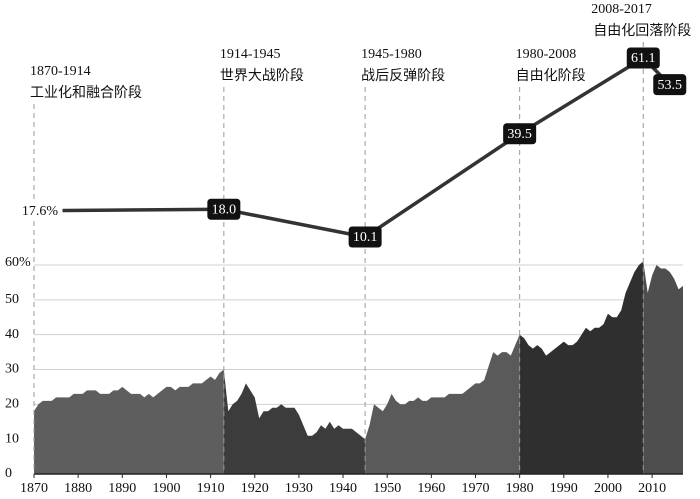 This screenshot has width=700, height=499. What do you see at coordinates (520, 488) in the screenshot?
I see `x-tick-label: 1980` at bounding box center [520, 488].